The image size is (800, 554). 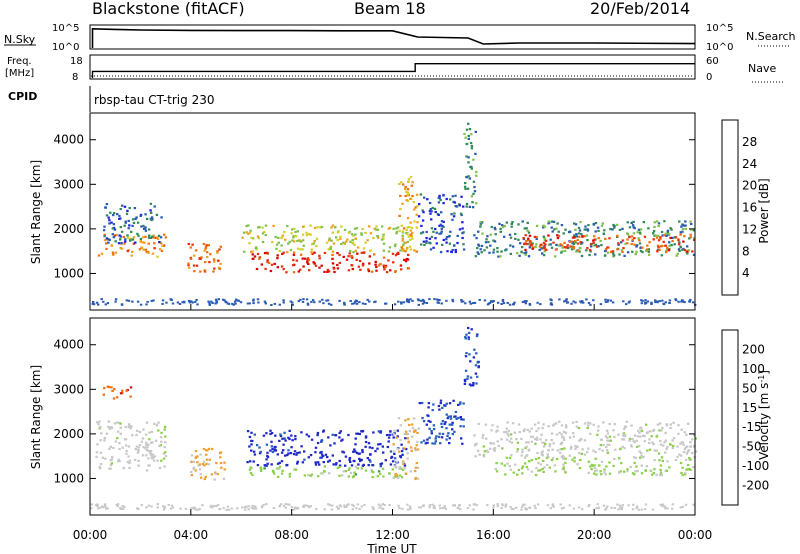 I want to click on x-tick-label: 16:00, so click(x=493, y=535).